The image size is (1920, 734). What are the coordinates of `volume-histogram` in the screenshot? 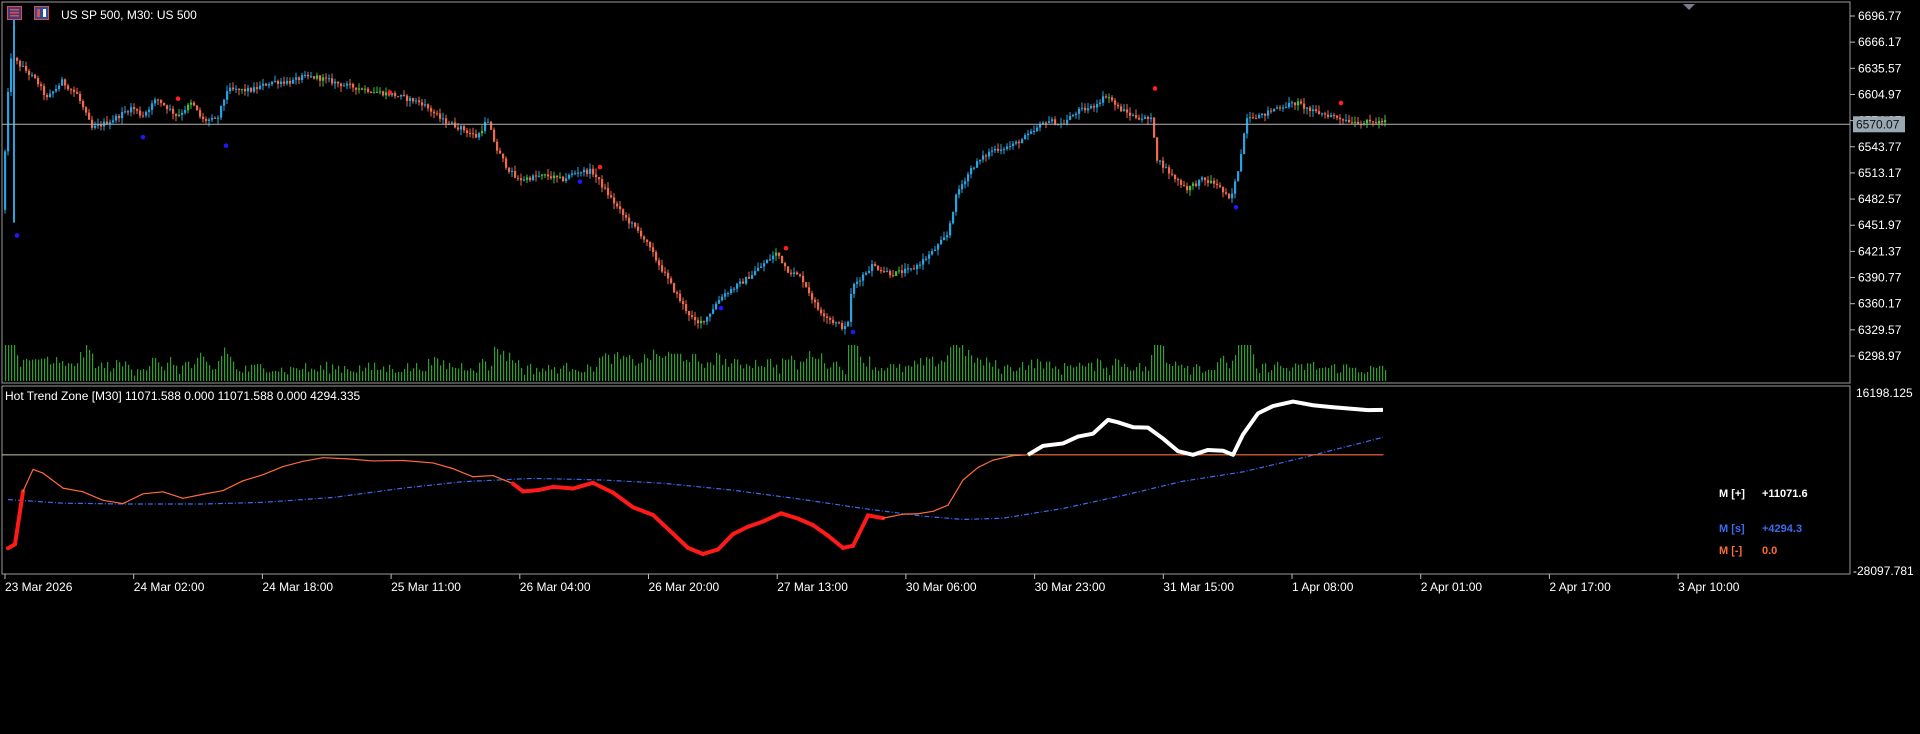 It's located at (695, 363).